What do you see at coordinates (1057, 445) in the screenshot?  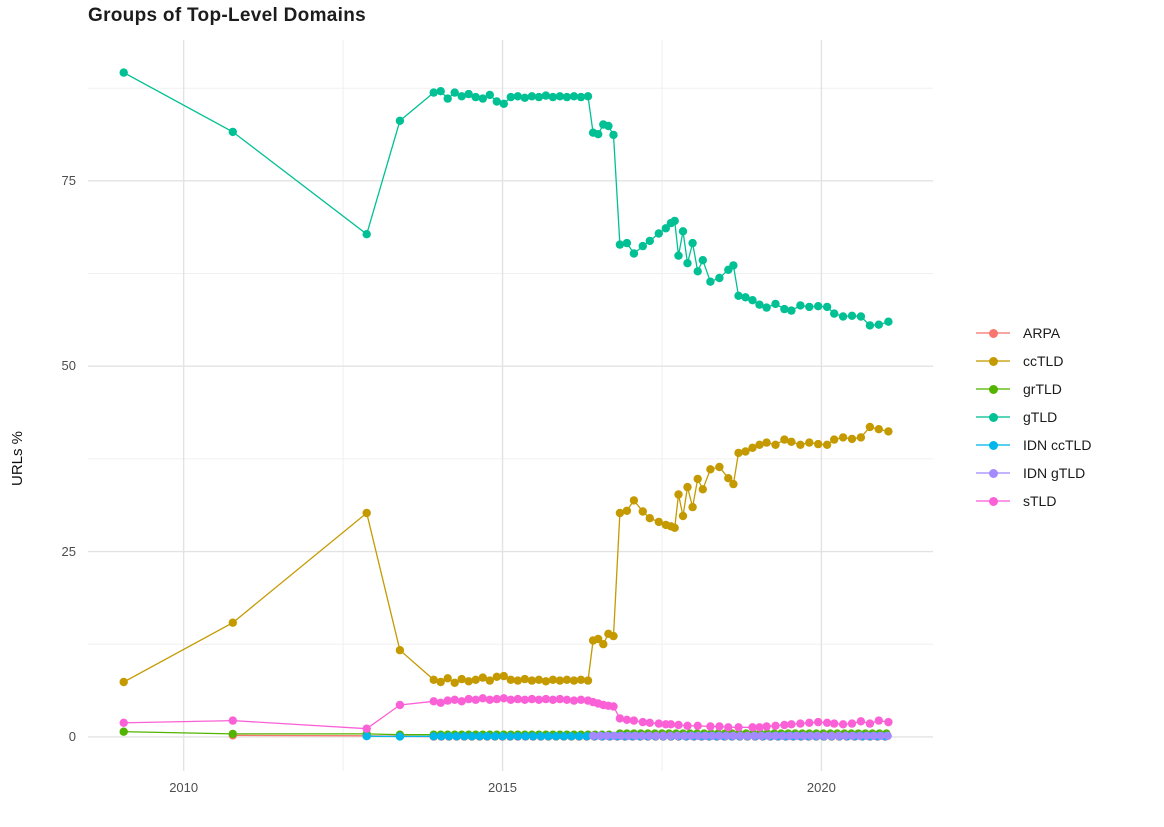 I see `legend-item-label: IDN ccTLD` at bounding box center [1057, 445].